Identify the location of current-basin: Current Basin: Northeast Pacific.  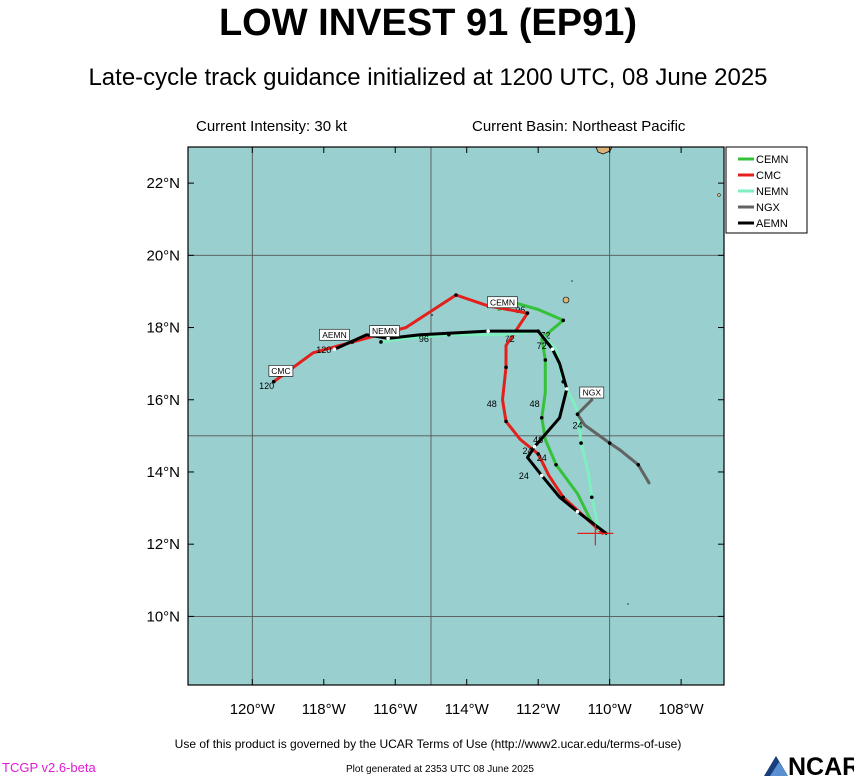
(579, 126).